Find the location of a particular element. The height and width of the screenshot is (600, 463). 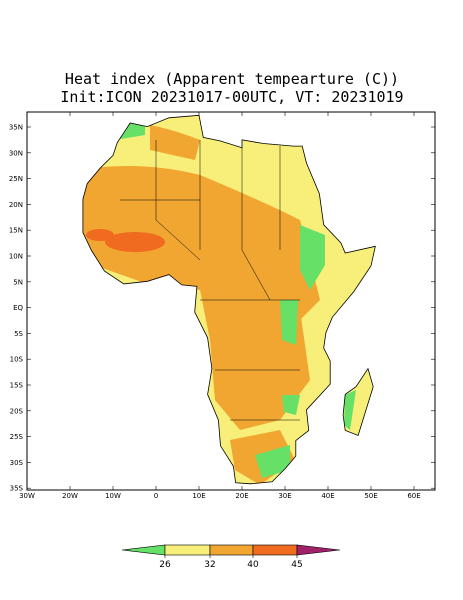

lon-label: 50E is located at coordinates (370, 496).